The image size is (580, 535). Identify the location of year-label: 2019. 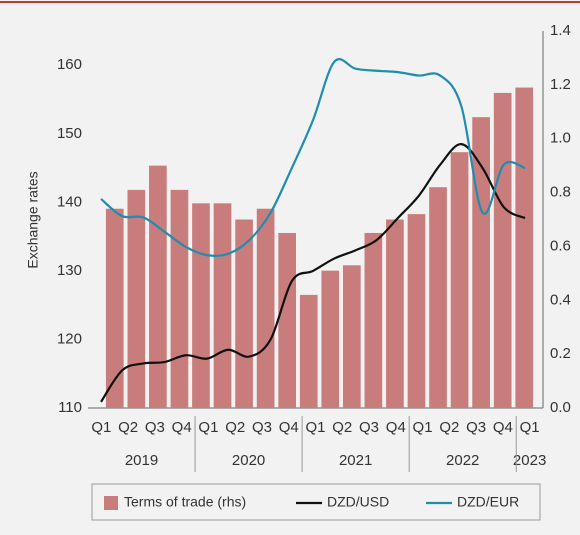
(141, 460).